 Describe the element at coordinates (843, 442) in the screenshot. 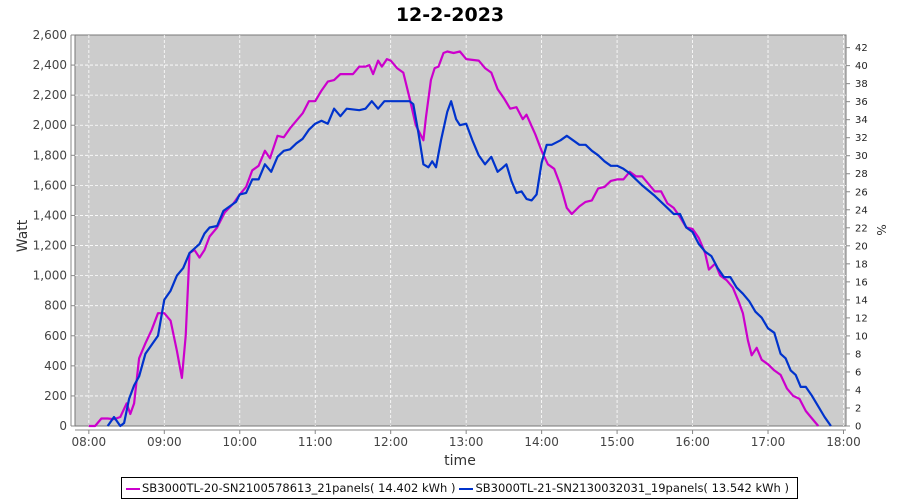

I see `x-tick-label: 18:00` at that location.